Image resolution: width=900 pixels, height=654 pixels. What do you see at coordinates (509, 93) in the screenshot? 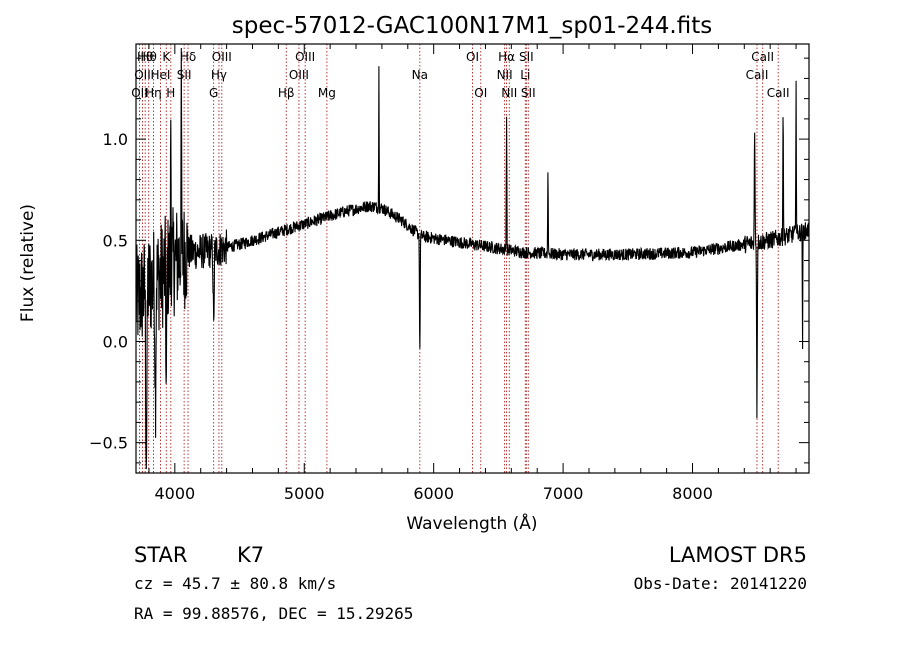
I see `line-label-22: NII` at bounding box center [509, 93].